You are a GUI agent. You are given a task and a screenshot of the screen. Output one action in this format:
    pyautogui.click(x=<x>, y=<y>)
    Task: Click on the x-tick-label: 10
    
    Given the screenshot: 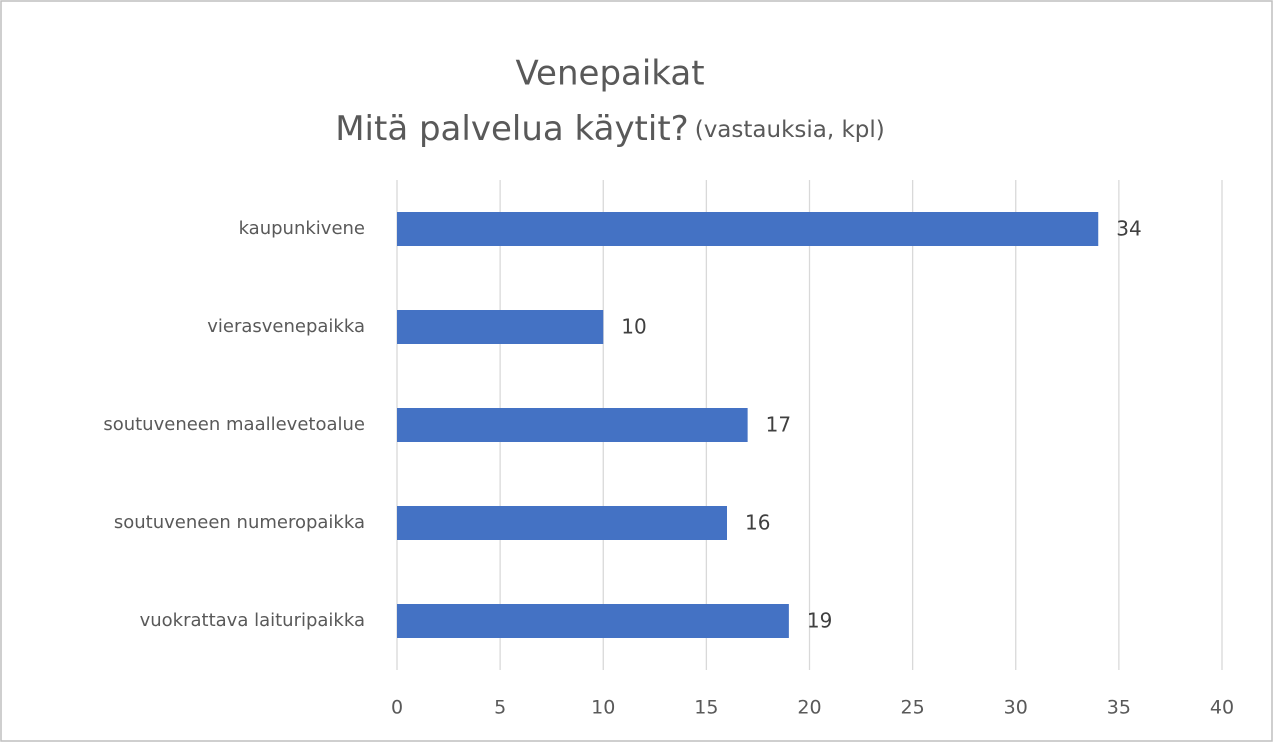 What is the action you would take?
    pyautogui.click(x=603, y=708)
    